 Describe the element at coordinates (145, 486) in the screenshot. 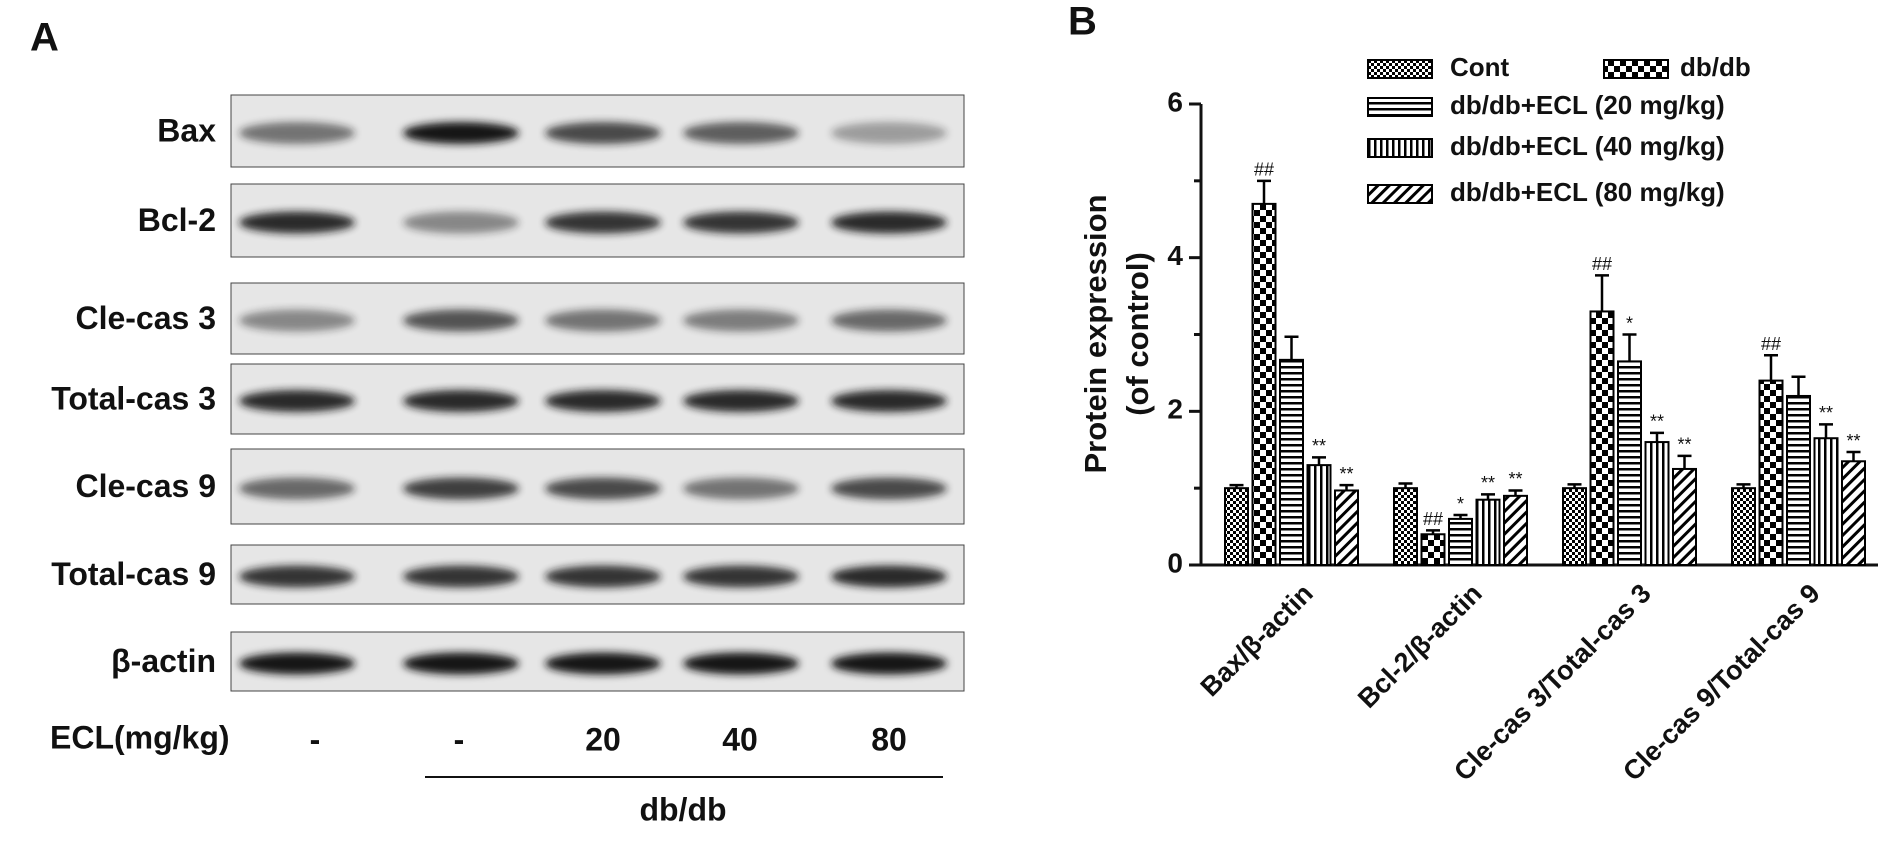

I see `row-label: Cle-cas 9` at that location.